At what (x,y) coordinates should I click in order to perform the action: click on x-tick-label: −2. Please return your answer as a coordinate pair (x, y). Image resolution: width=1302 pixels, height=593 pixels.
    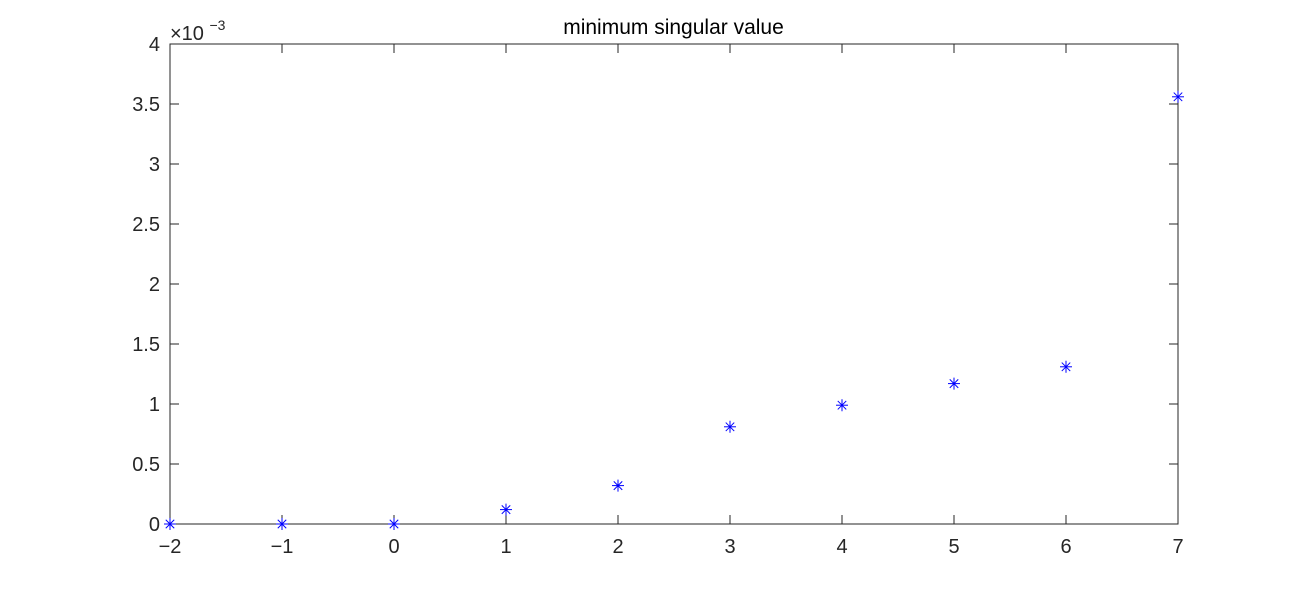
    Looking at the image, I should click on (170, 547).